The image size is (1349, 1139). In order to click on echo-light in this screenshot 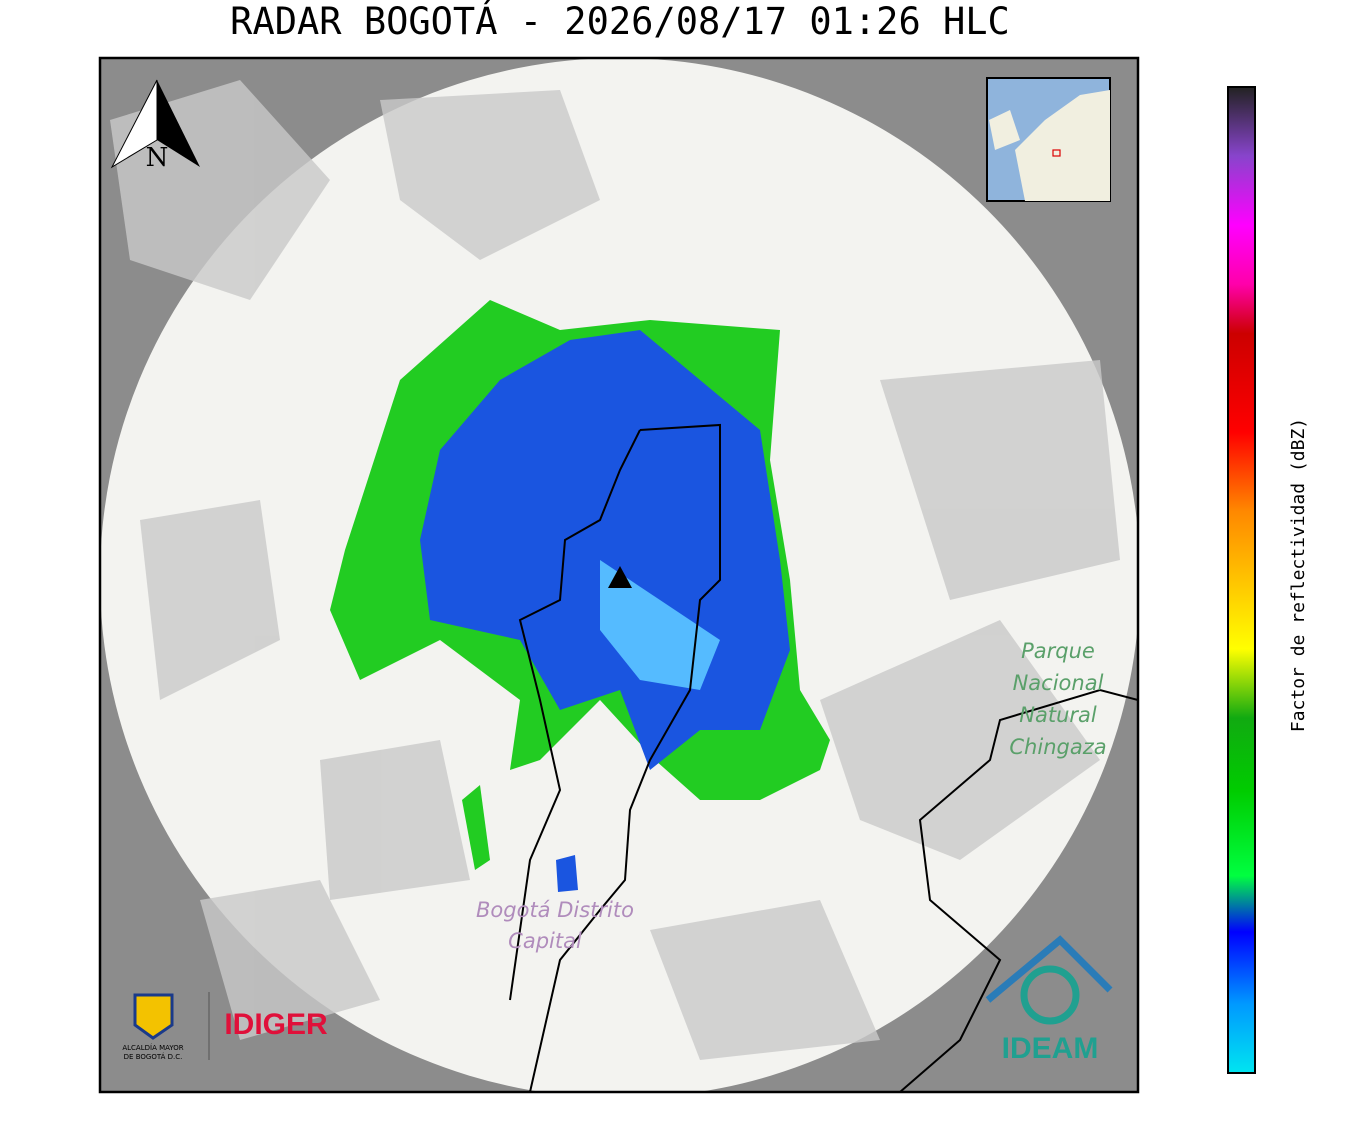, I will do `click(660, 625)`.